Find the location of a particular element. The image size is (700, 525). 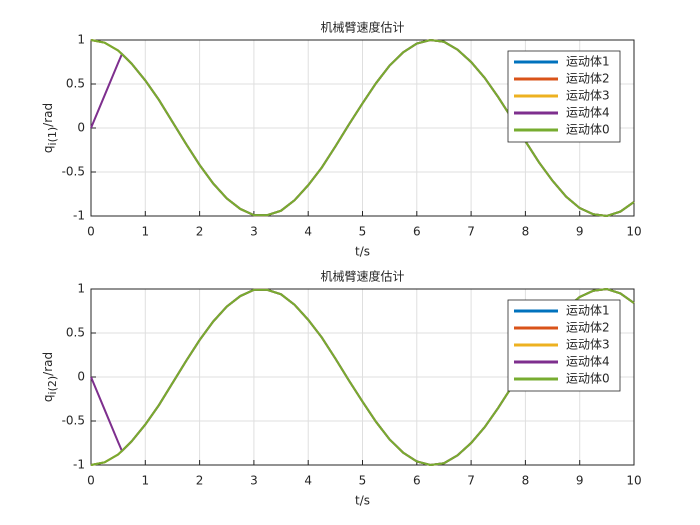

y-label-sub: i(2) is located at coordinates (52, 385).